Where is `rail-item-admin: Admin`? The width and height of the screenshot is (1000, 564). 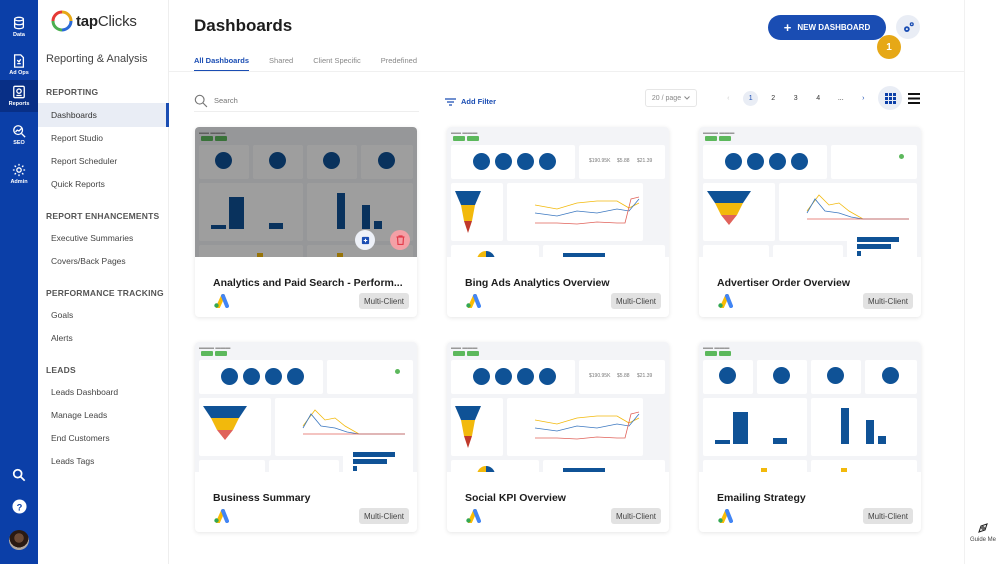 rail-item-admin: Admin is located at coordinates (19, 174).